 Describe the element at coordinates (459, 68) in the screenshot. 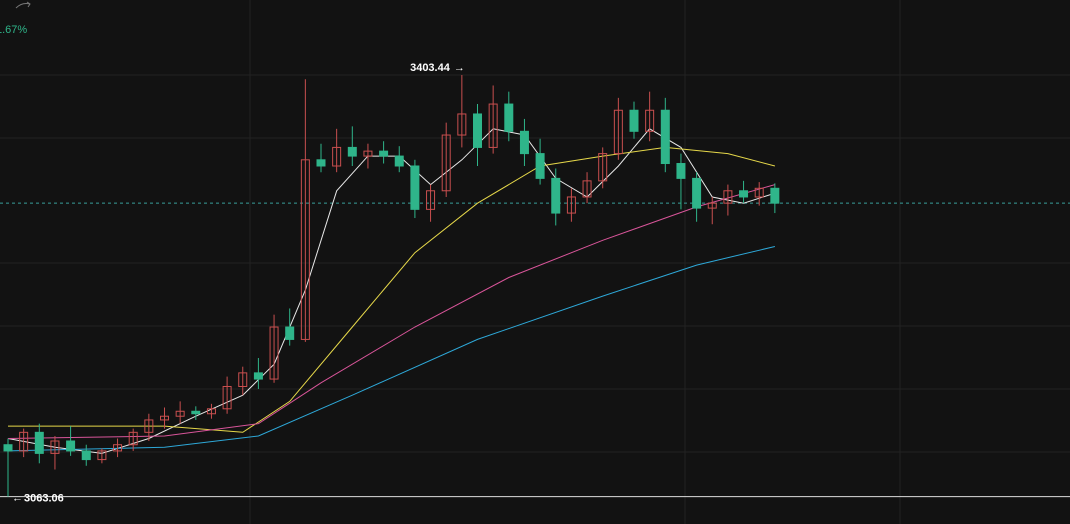

I see `arrow: →` at that location.